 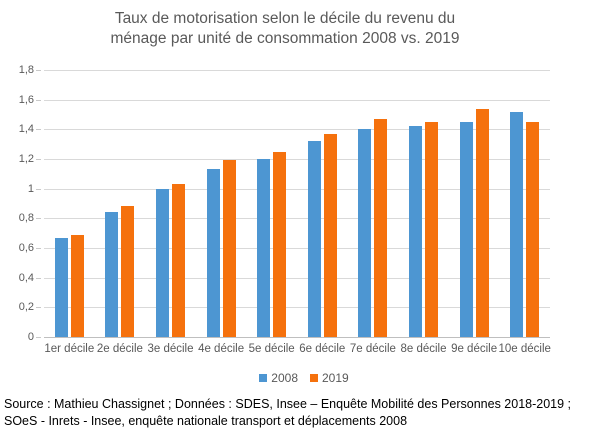 I want to click on y-axis: 0 0,2 0,4 0,6 0,8 1 1,2 1,4 1,6 1,8, so click(x=17, y=203).